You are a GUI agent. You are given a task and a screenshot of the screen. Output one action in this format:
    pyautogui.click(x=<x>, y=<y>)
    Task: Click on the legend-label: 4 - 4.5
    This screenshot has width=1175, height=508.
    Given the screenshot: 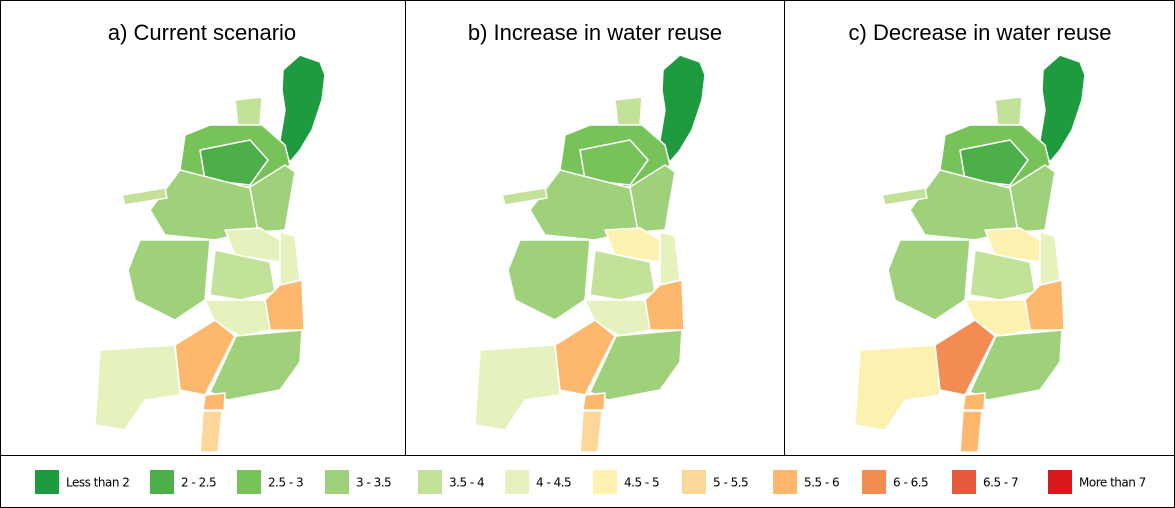 What is the action you would take?
    pyautogui.click(x=553, y=483)
    